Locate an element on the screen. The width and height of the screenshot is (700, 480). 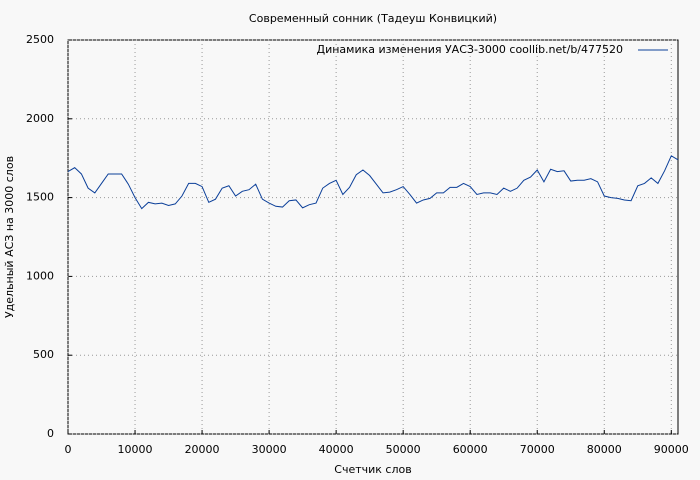
y-tick-label: 0 is located at coordinates (50, 433).